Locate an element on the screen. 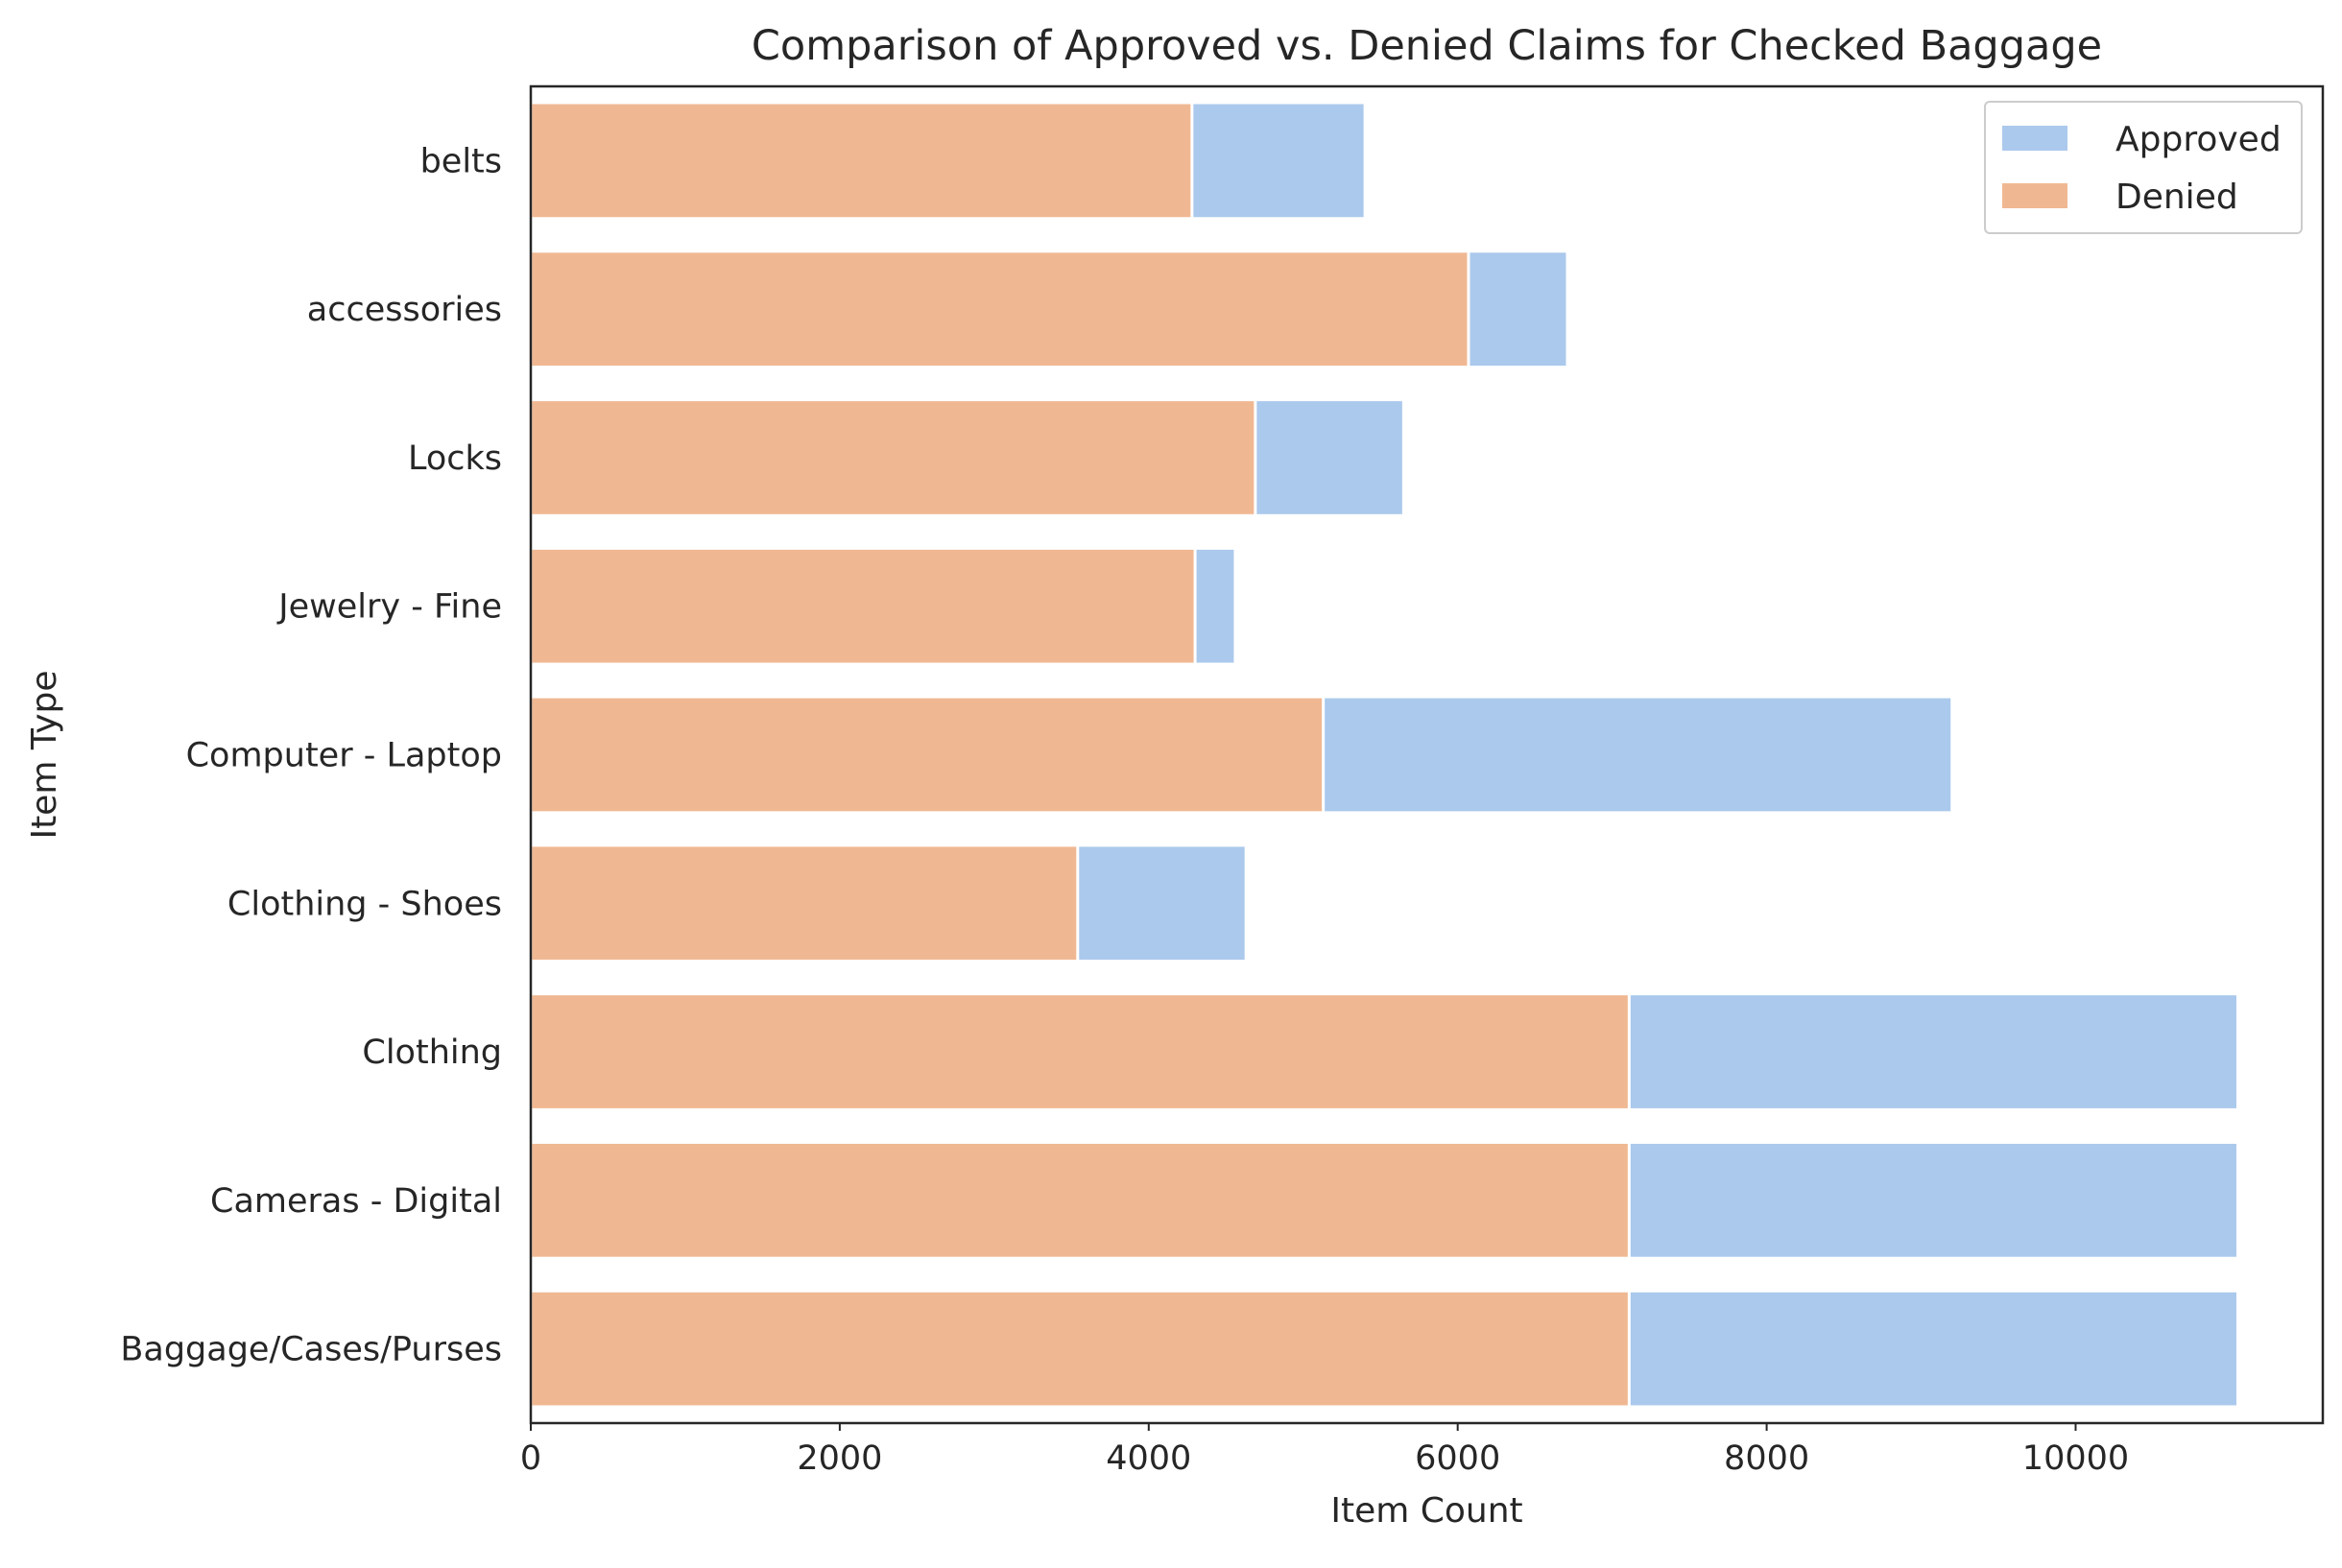 This screenshot has height=1568, width=2342. x-tick-label: 2000 is located at coordinates (839, 1458).